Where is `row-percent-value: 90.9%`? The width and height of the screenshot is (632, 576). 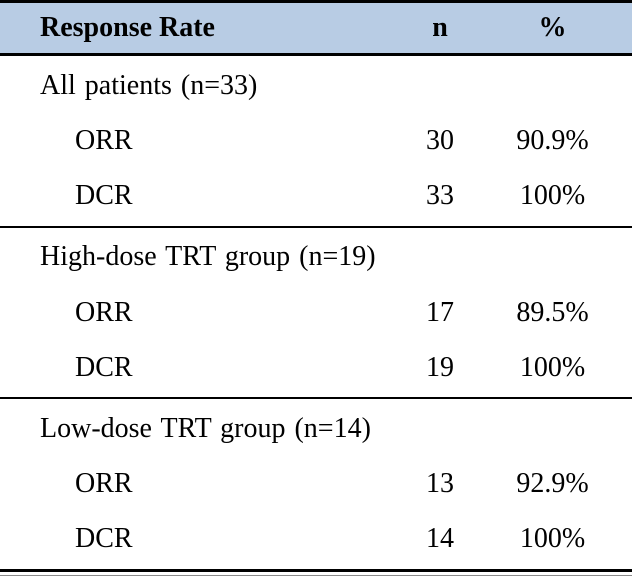
row-percent-value: 90.9% is located at coordinates (552, 140).